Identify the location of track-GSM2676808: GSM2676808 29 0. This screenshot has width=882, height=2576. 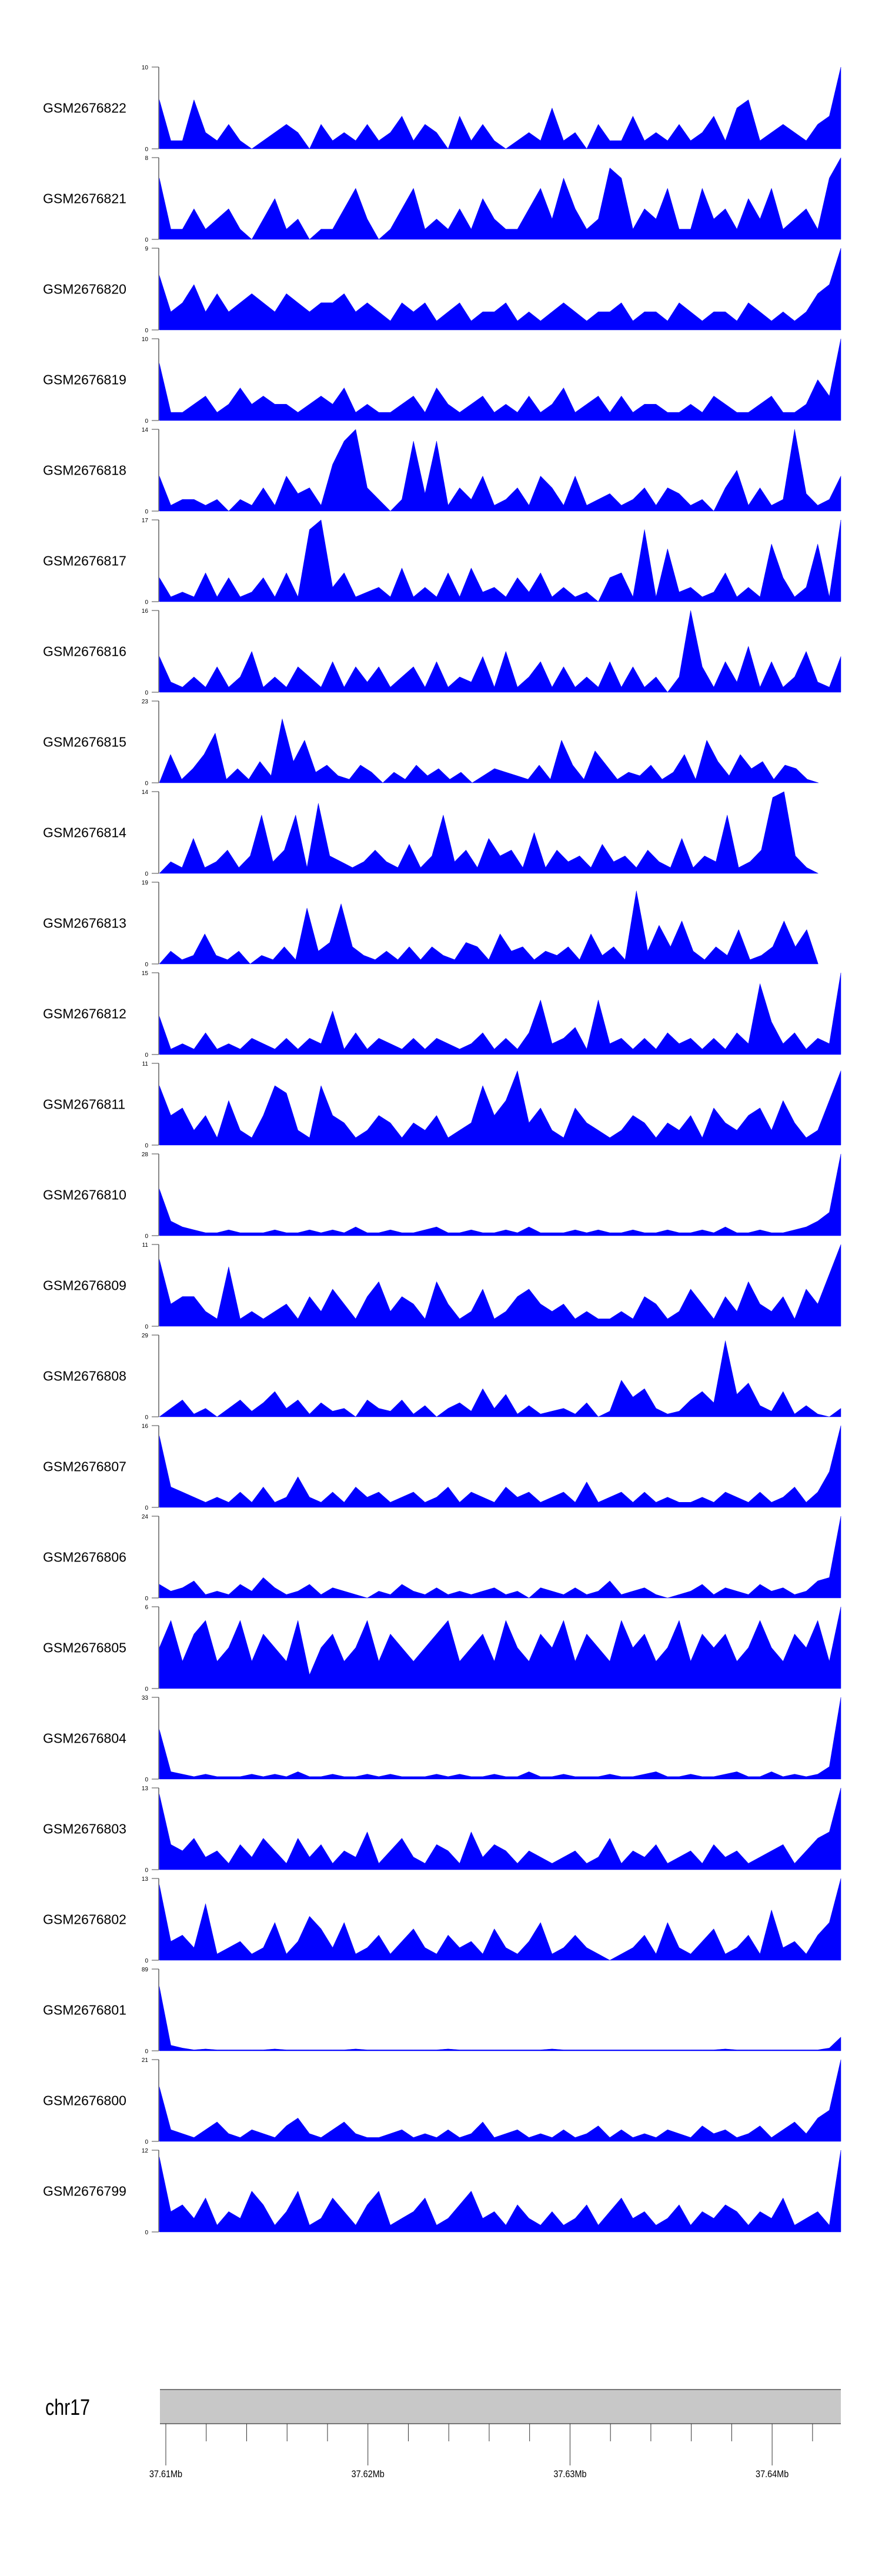
(442, 1377).